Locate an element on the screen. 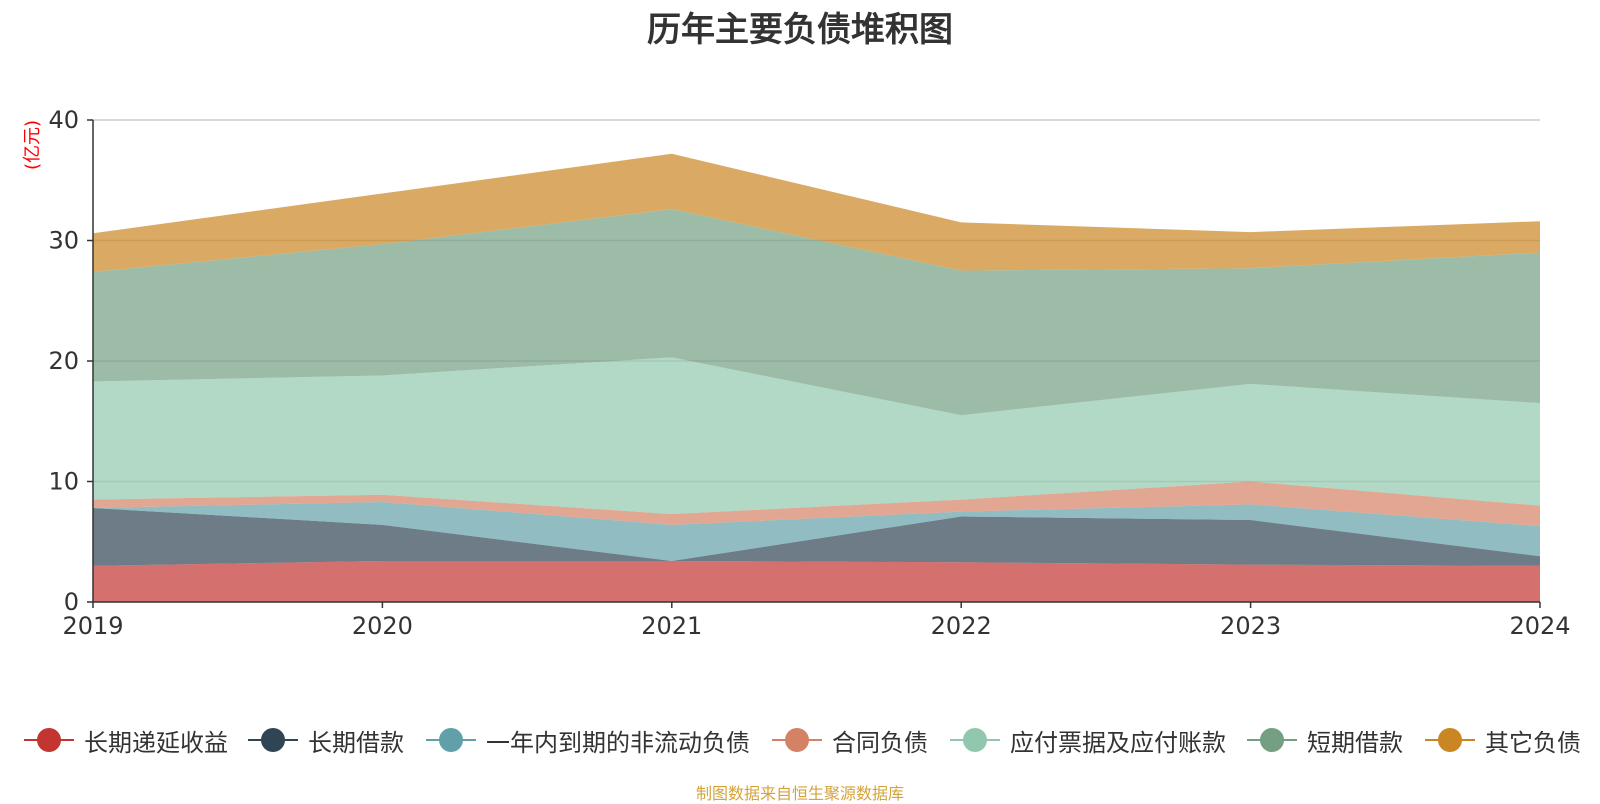  y-axis-unit-label: (亿元) is located at coordinates (32, 145).